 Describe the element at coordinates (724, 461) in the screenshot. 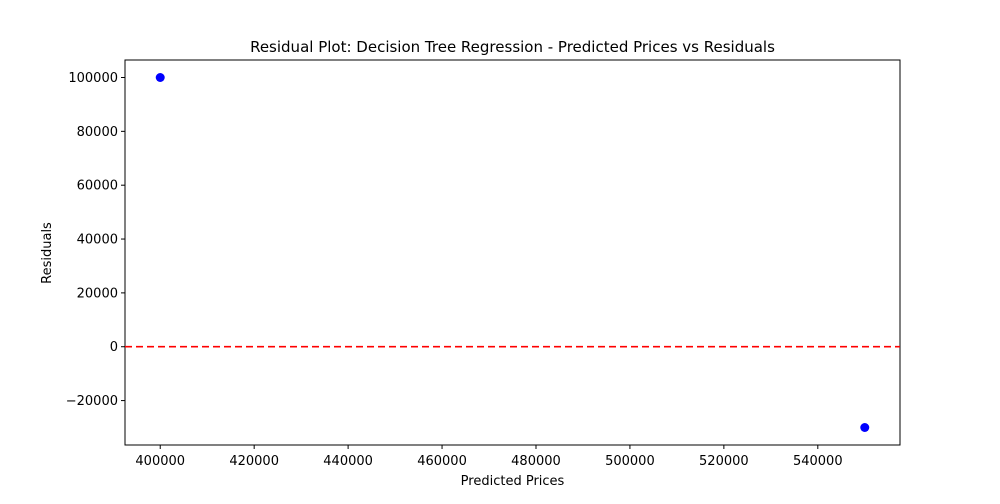

I see `x-tick-label: 520000` at that location.